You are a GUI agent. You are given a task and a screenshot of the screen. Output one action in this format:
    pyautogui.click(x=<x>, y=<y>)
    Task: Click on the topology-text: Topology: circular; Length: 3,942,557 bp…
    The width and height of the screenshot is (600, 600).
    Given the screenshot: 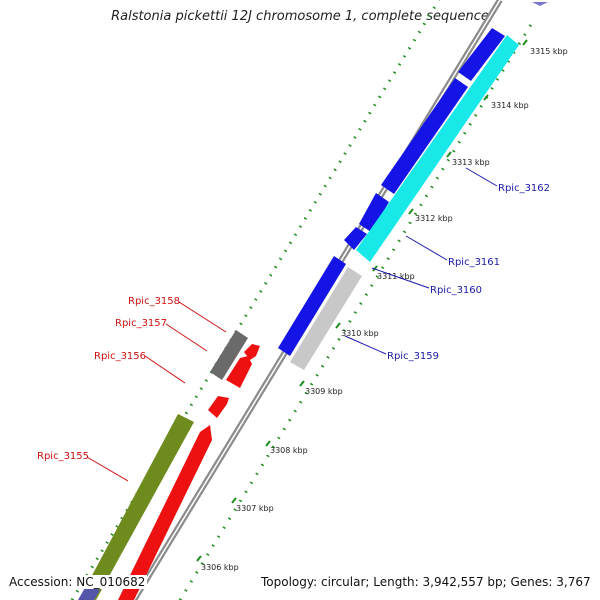 What is the action you would take?
    pyautogui.click(x=426, y=582)
    